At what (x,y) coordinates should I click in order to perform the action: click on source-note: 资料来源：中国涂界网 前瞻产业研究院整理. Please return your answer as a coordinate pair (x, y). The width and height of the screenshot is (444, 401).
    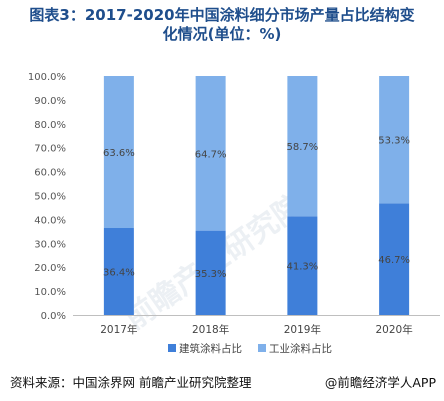
    Looking at the image, I should click on (131, 382).